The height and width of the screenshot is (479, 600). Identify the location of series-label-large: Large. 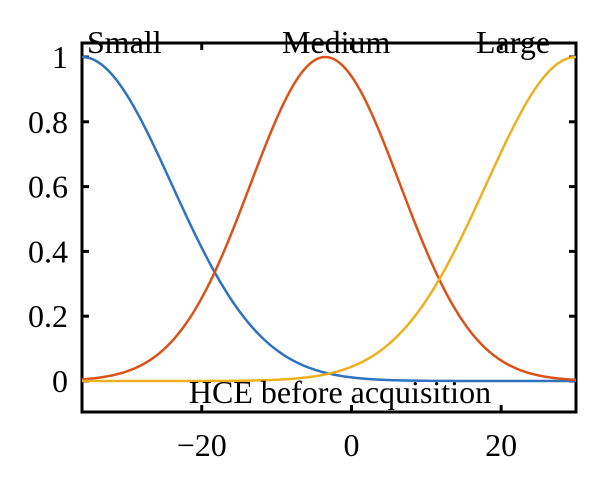
(513, 42).